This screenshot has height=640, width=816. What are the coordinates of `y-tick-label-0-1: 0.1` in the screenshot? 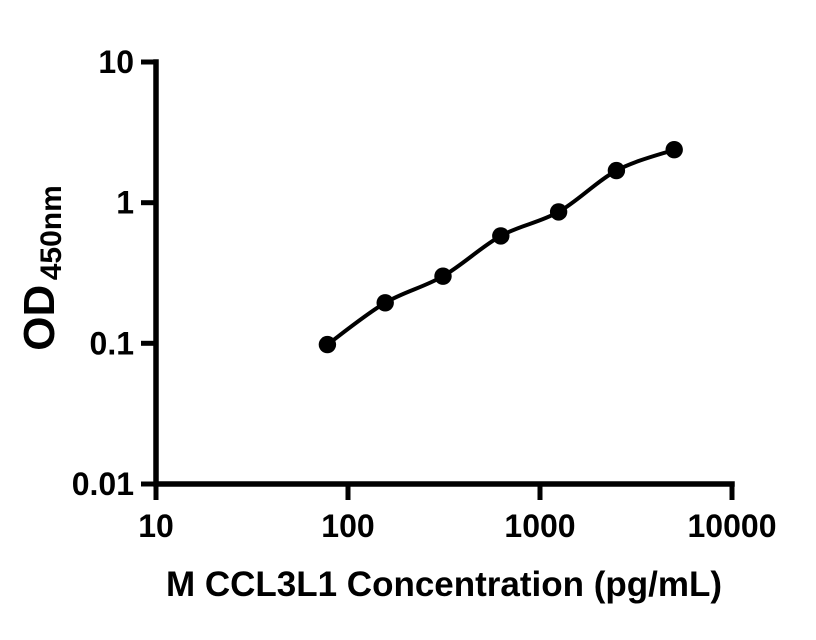 It's located at (112, 343).